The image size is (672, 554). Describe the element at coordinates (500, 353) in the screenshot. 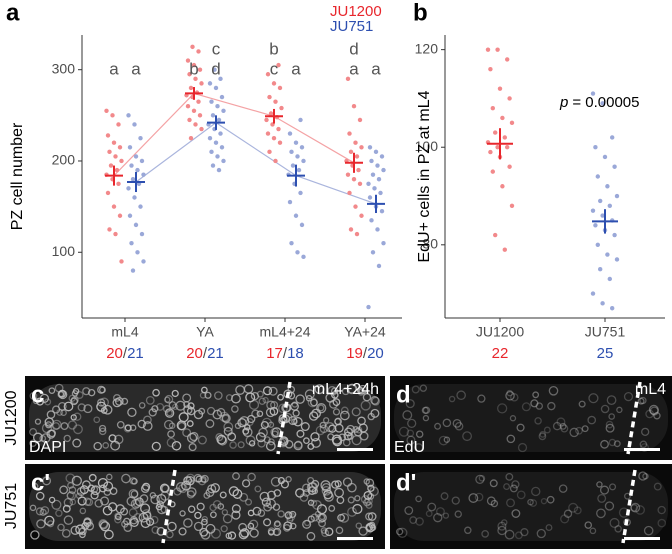

I see `sample-size: 22` at that location.